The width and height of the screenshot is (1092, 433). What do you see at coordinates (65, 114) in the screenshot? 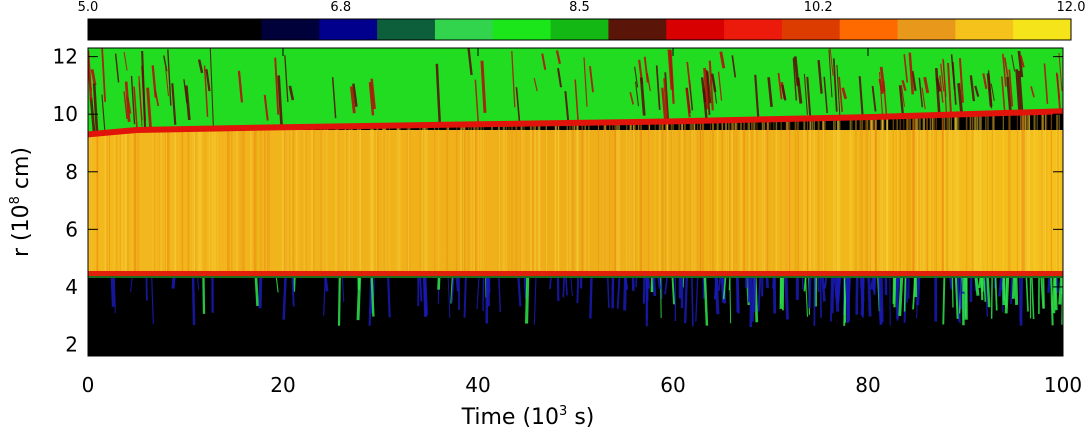
I see `y-tick-label: 10` at bounding box center [65, 114].